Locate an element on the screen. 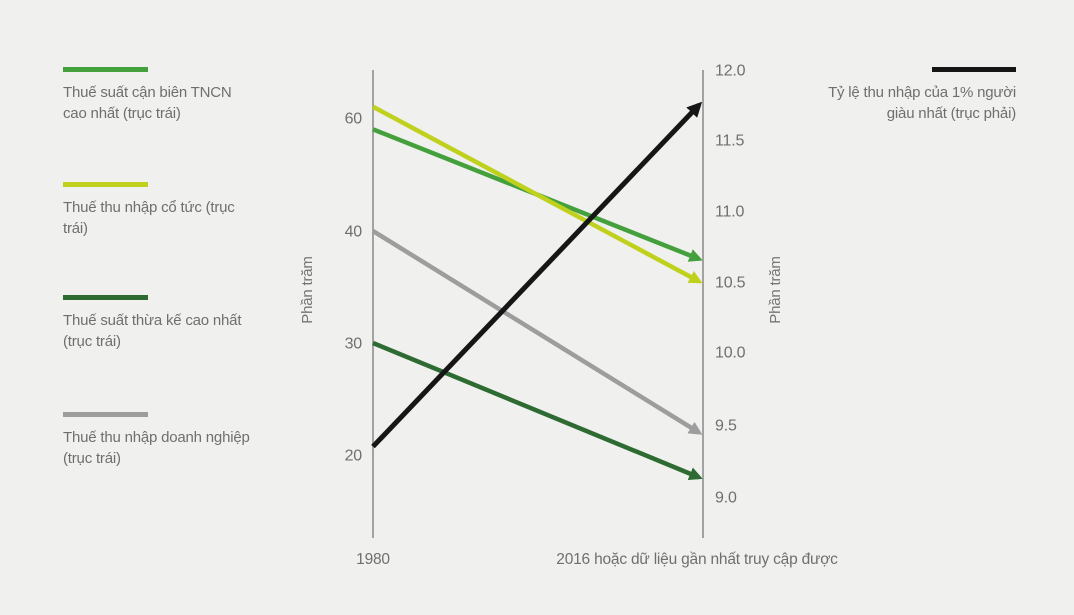 Image resolution: width=1074 pixels, height=615 pixels. right-axis-tick-label: 10.5 is located at coordinates (730, 283).